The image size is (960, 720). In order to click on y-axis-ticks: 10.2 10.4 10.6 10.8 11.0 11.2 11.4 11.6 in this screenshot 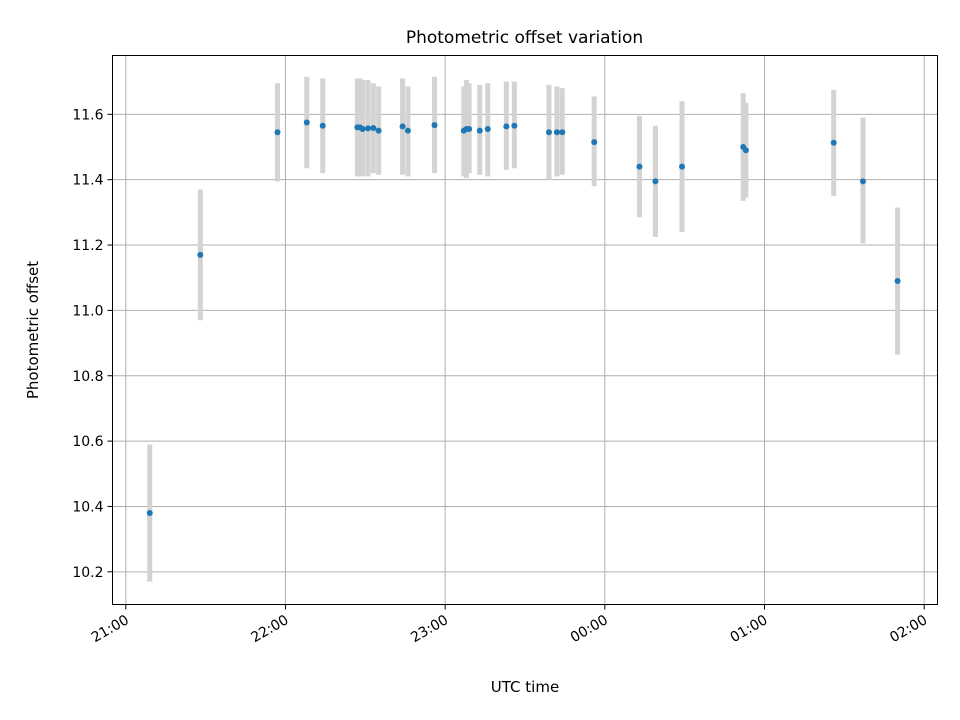, I will do `click(92, 344)`.